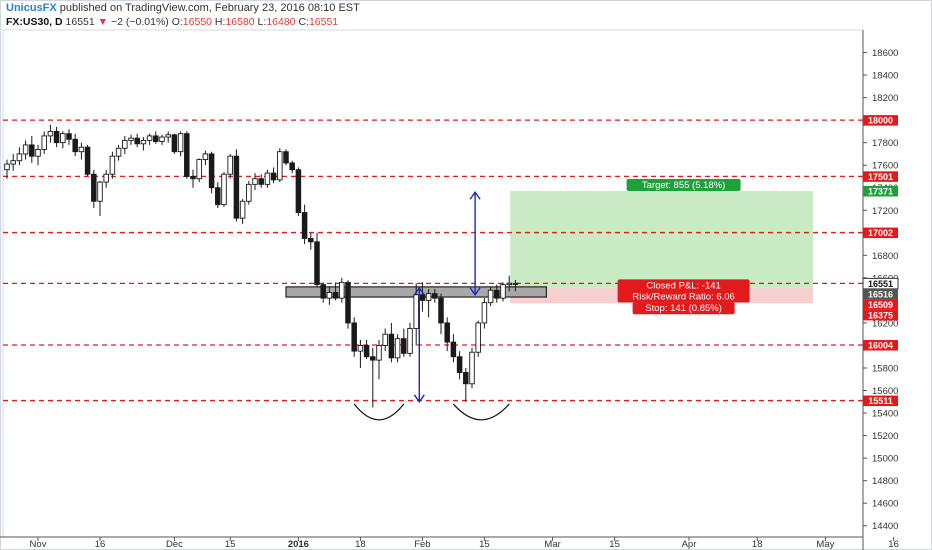 Image resolution: width=932 pixels, height=550 pixels. I want to click on target-zone, so click(661, 239).